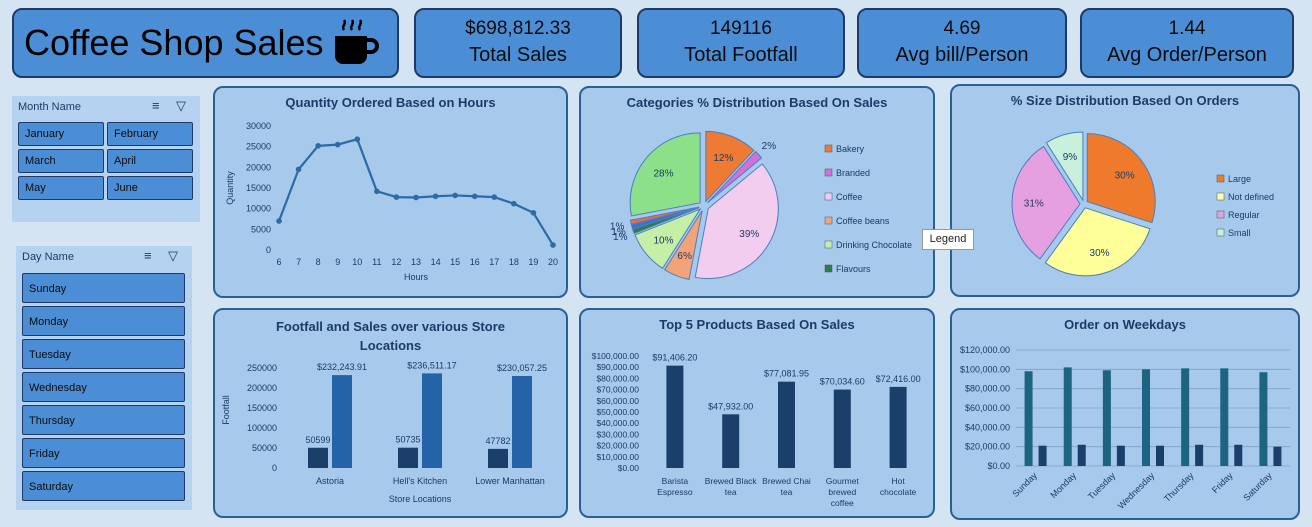 The image size is (1312, 527). Describe the element at coordinates (741, 28) in the screenshot. I see `kpi-value: 149116` at that location.